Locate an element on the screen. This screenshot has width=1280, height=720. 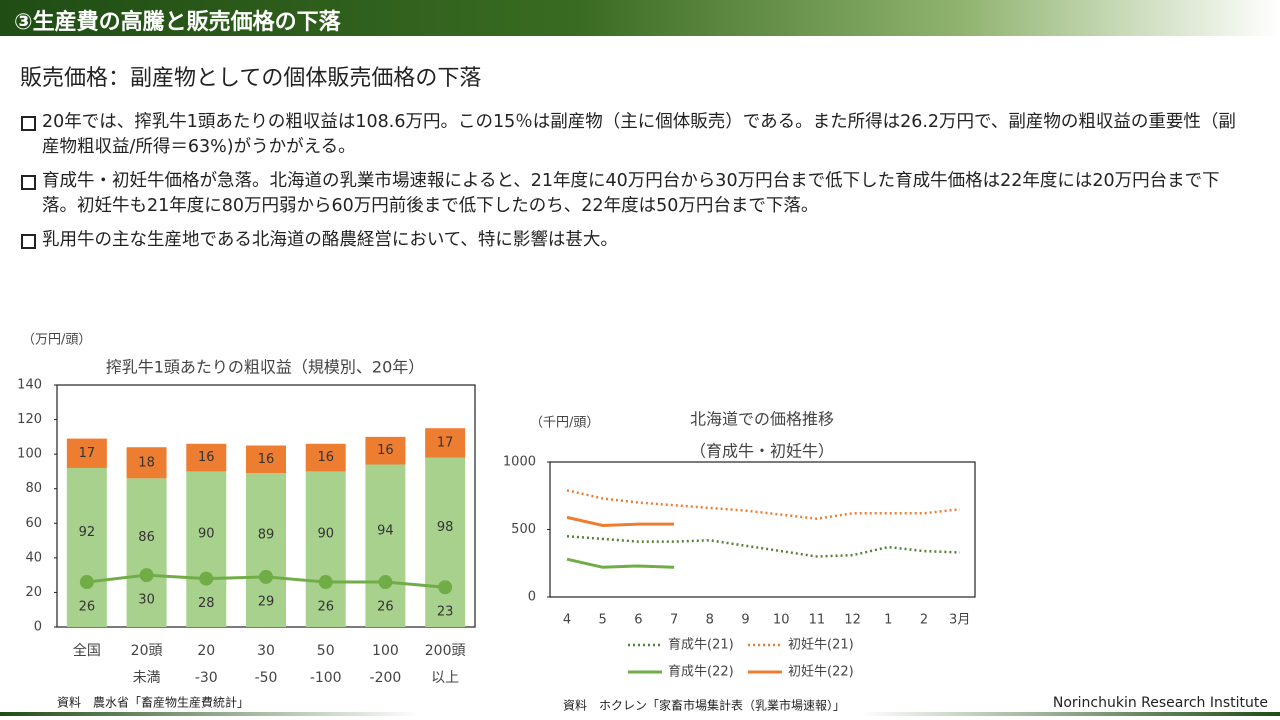
x-tick-label: 50 is located at coordinates (326, 651).